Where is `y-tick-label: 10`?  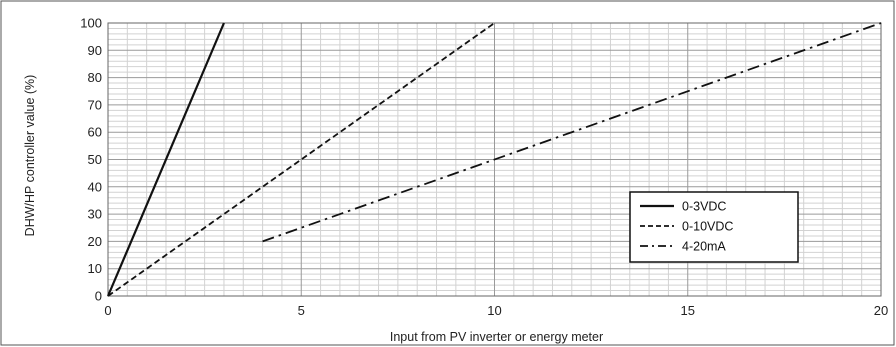 y-tick-label: 10 is located at coordinates (95, 268).